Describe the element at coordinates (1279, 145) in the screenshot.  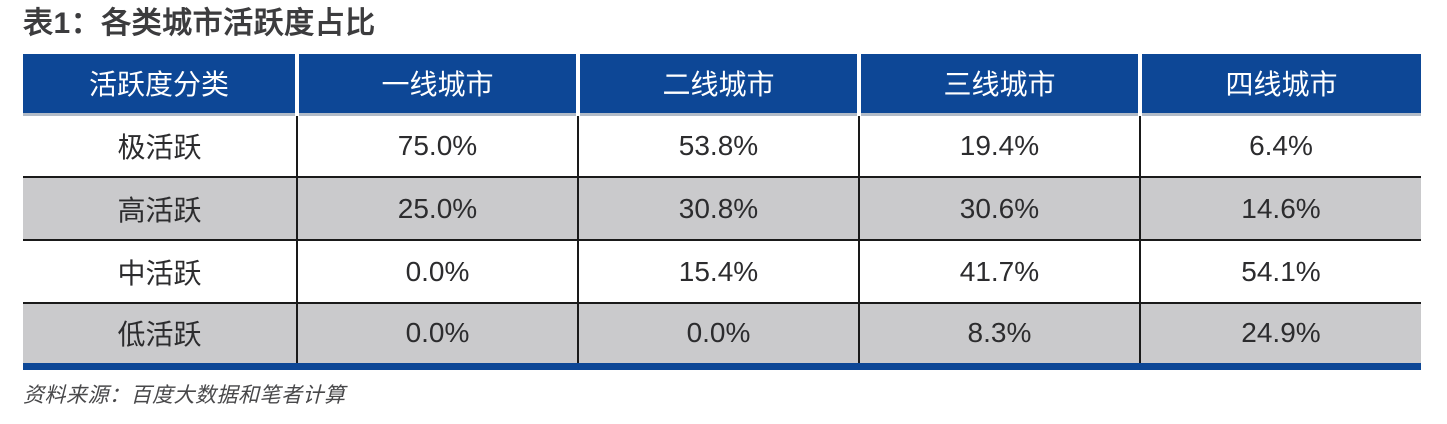
I see `cell-value: 6.4%` at that location.